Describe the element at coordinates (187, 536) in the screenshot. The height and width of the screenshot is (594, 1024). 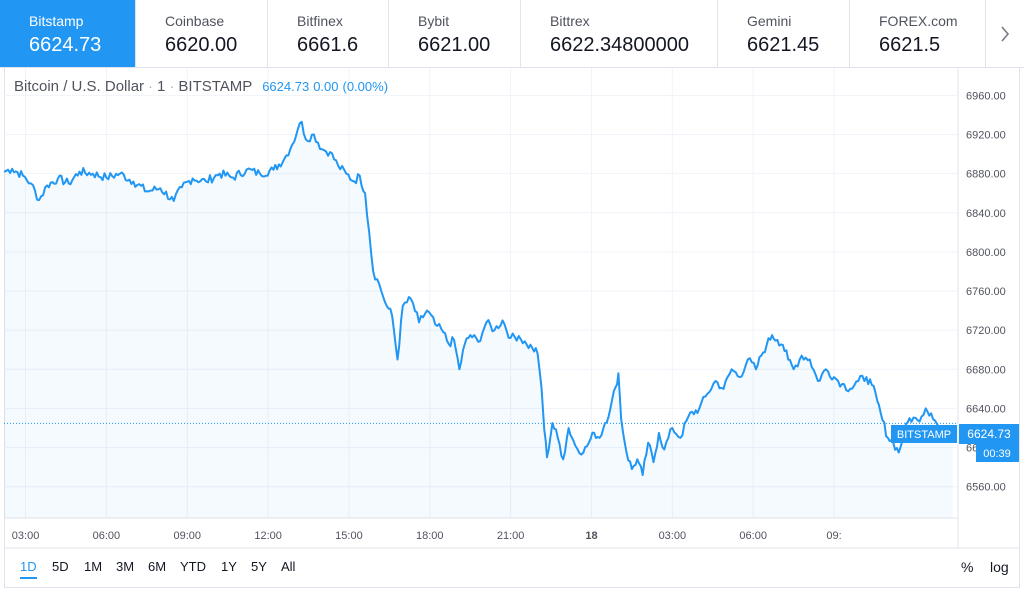
I see `x-tick-label: 09:00` at that location.